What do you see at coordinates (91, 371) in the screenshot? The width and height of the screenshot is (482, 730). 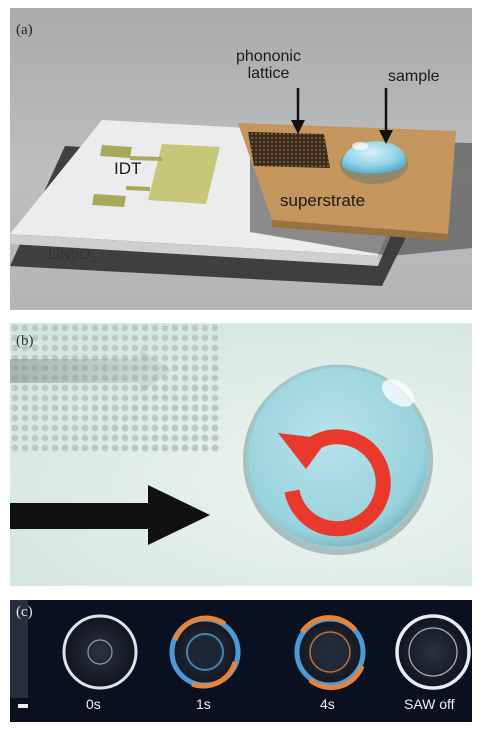 I see `attenuated-wave-arrow` at bounding box center [91, 371].